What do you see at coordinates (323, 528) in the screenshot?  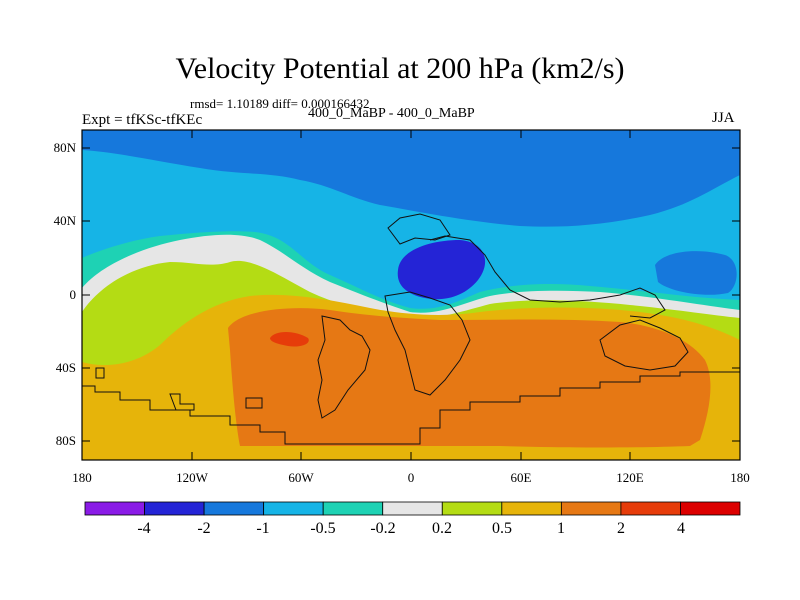 I see `colorbar-label: -0.5` at bounding box center [323, 528].